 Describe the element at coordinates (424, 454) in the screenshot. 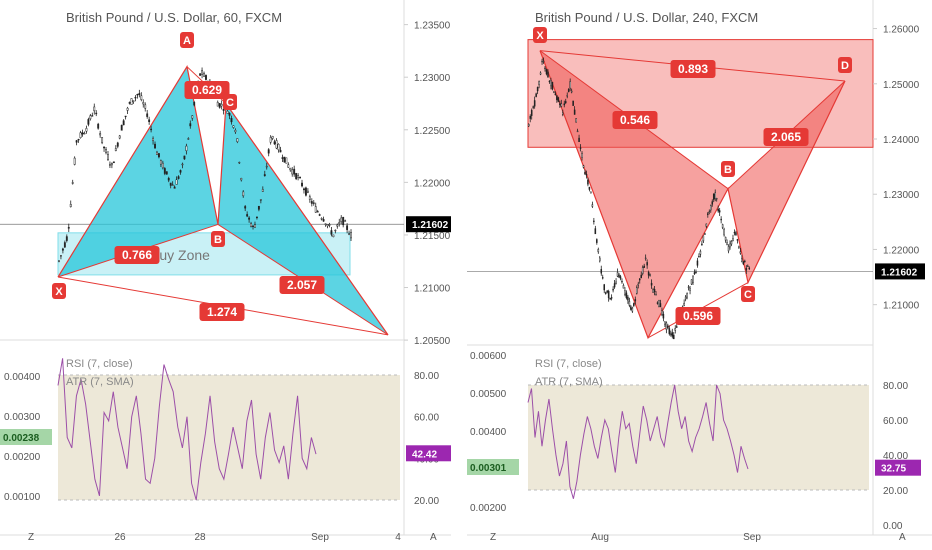

I see `rsi-value: 42.42` at that location.